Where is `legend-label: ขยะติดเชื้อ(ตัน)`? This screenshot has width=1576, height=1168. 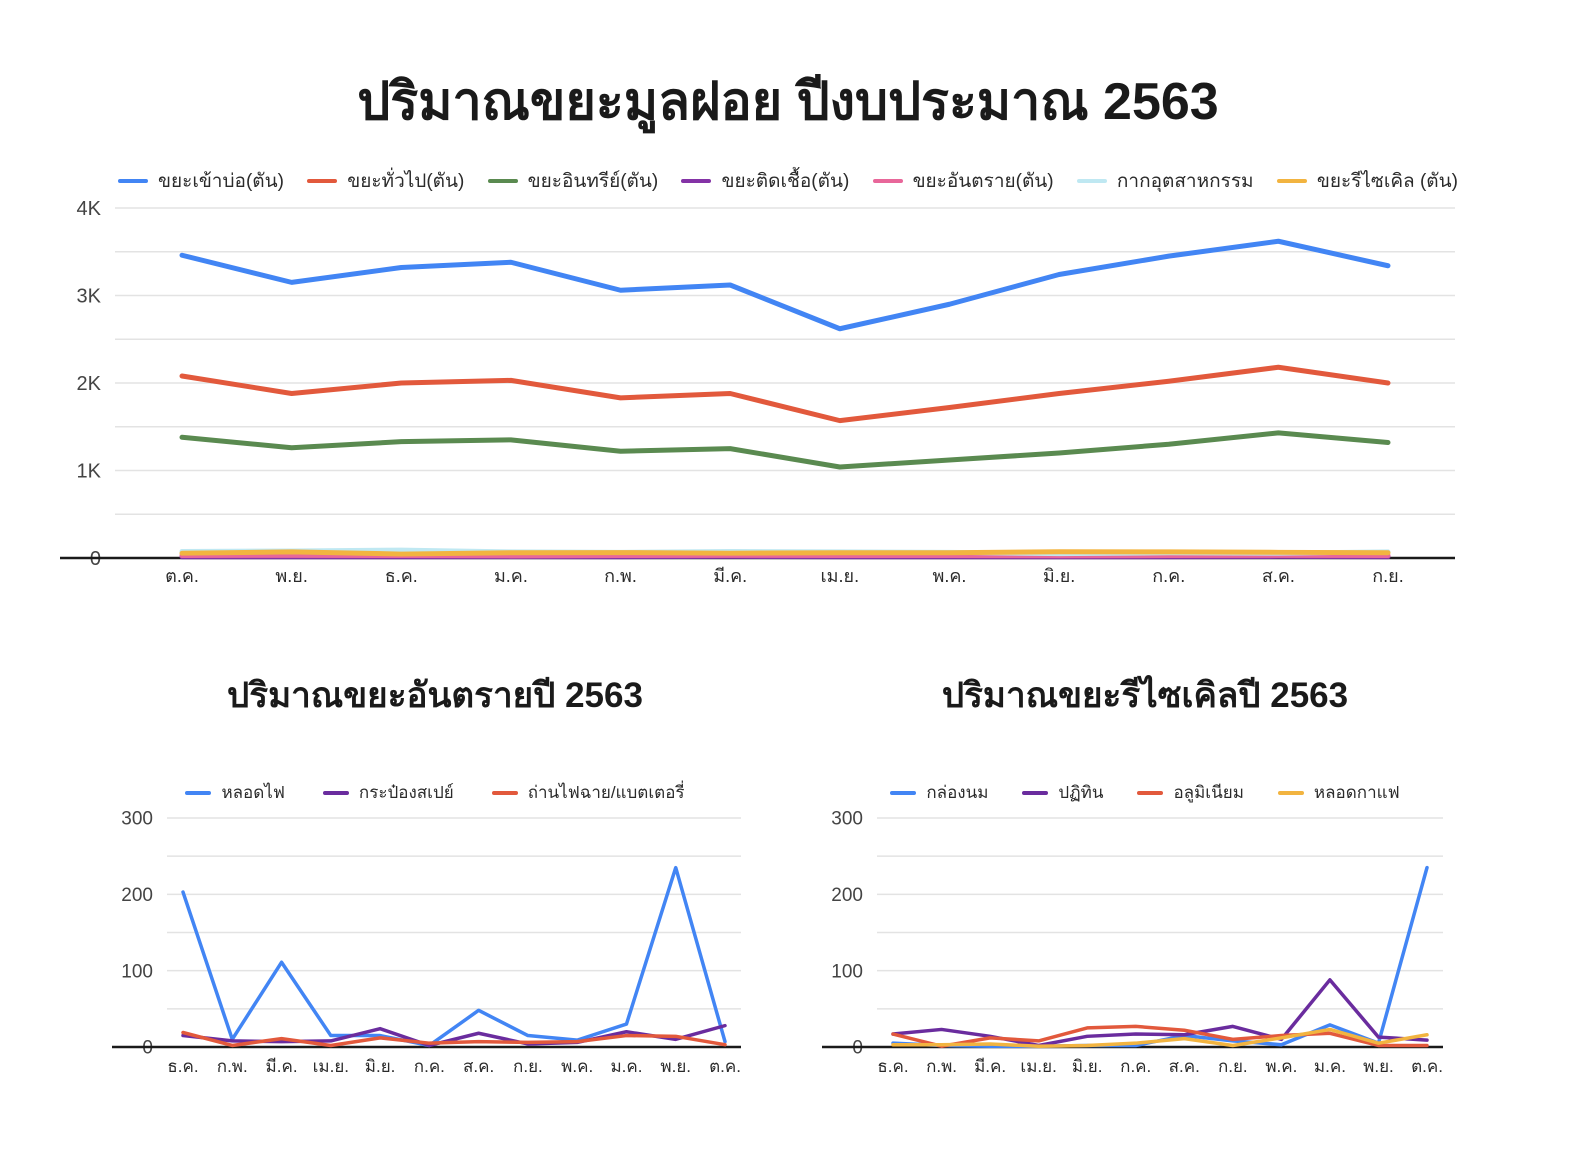 legend-label: ขยะติดเชื้อ(ตัน) is located at coordinates (785, 181).